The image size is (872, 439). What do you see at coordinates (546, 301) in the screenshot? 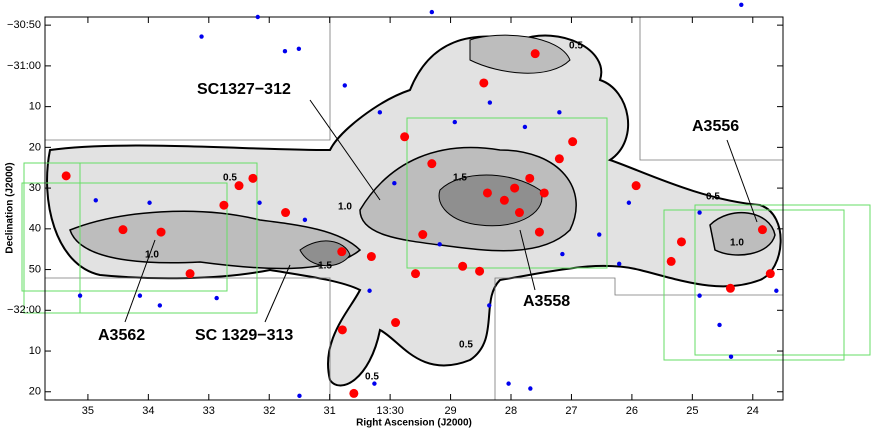
I see `annotation: A3558` at bounding box center [546, 301].